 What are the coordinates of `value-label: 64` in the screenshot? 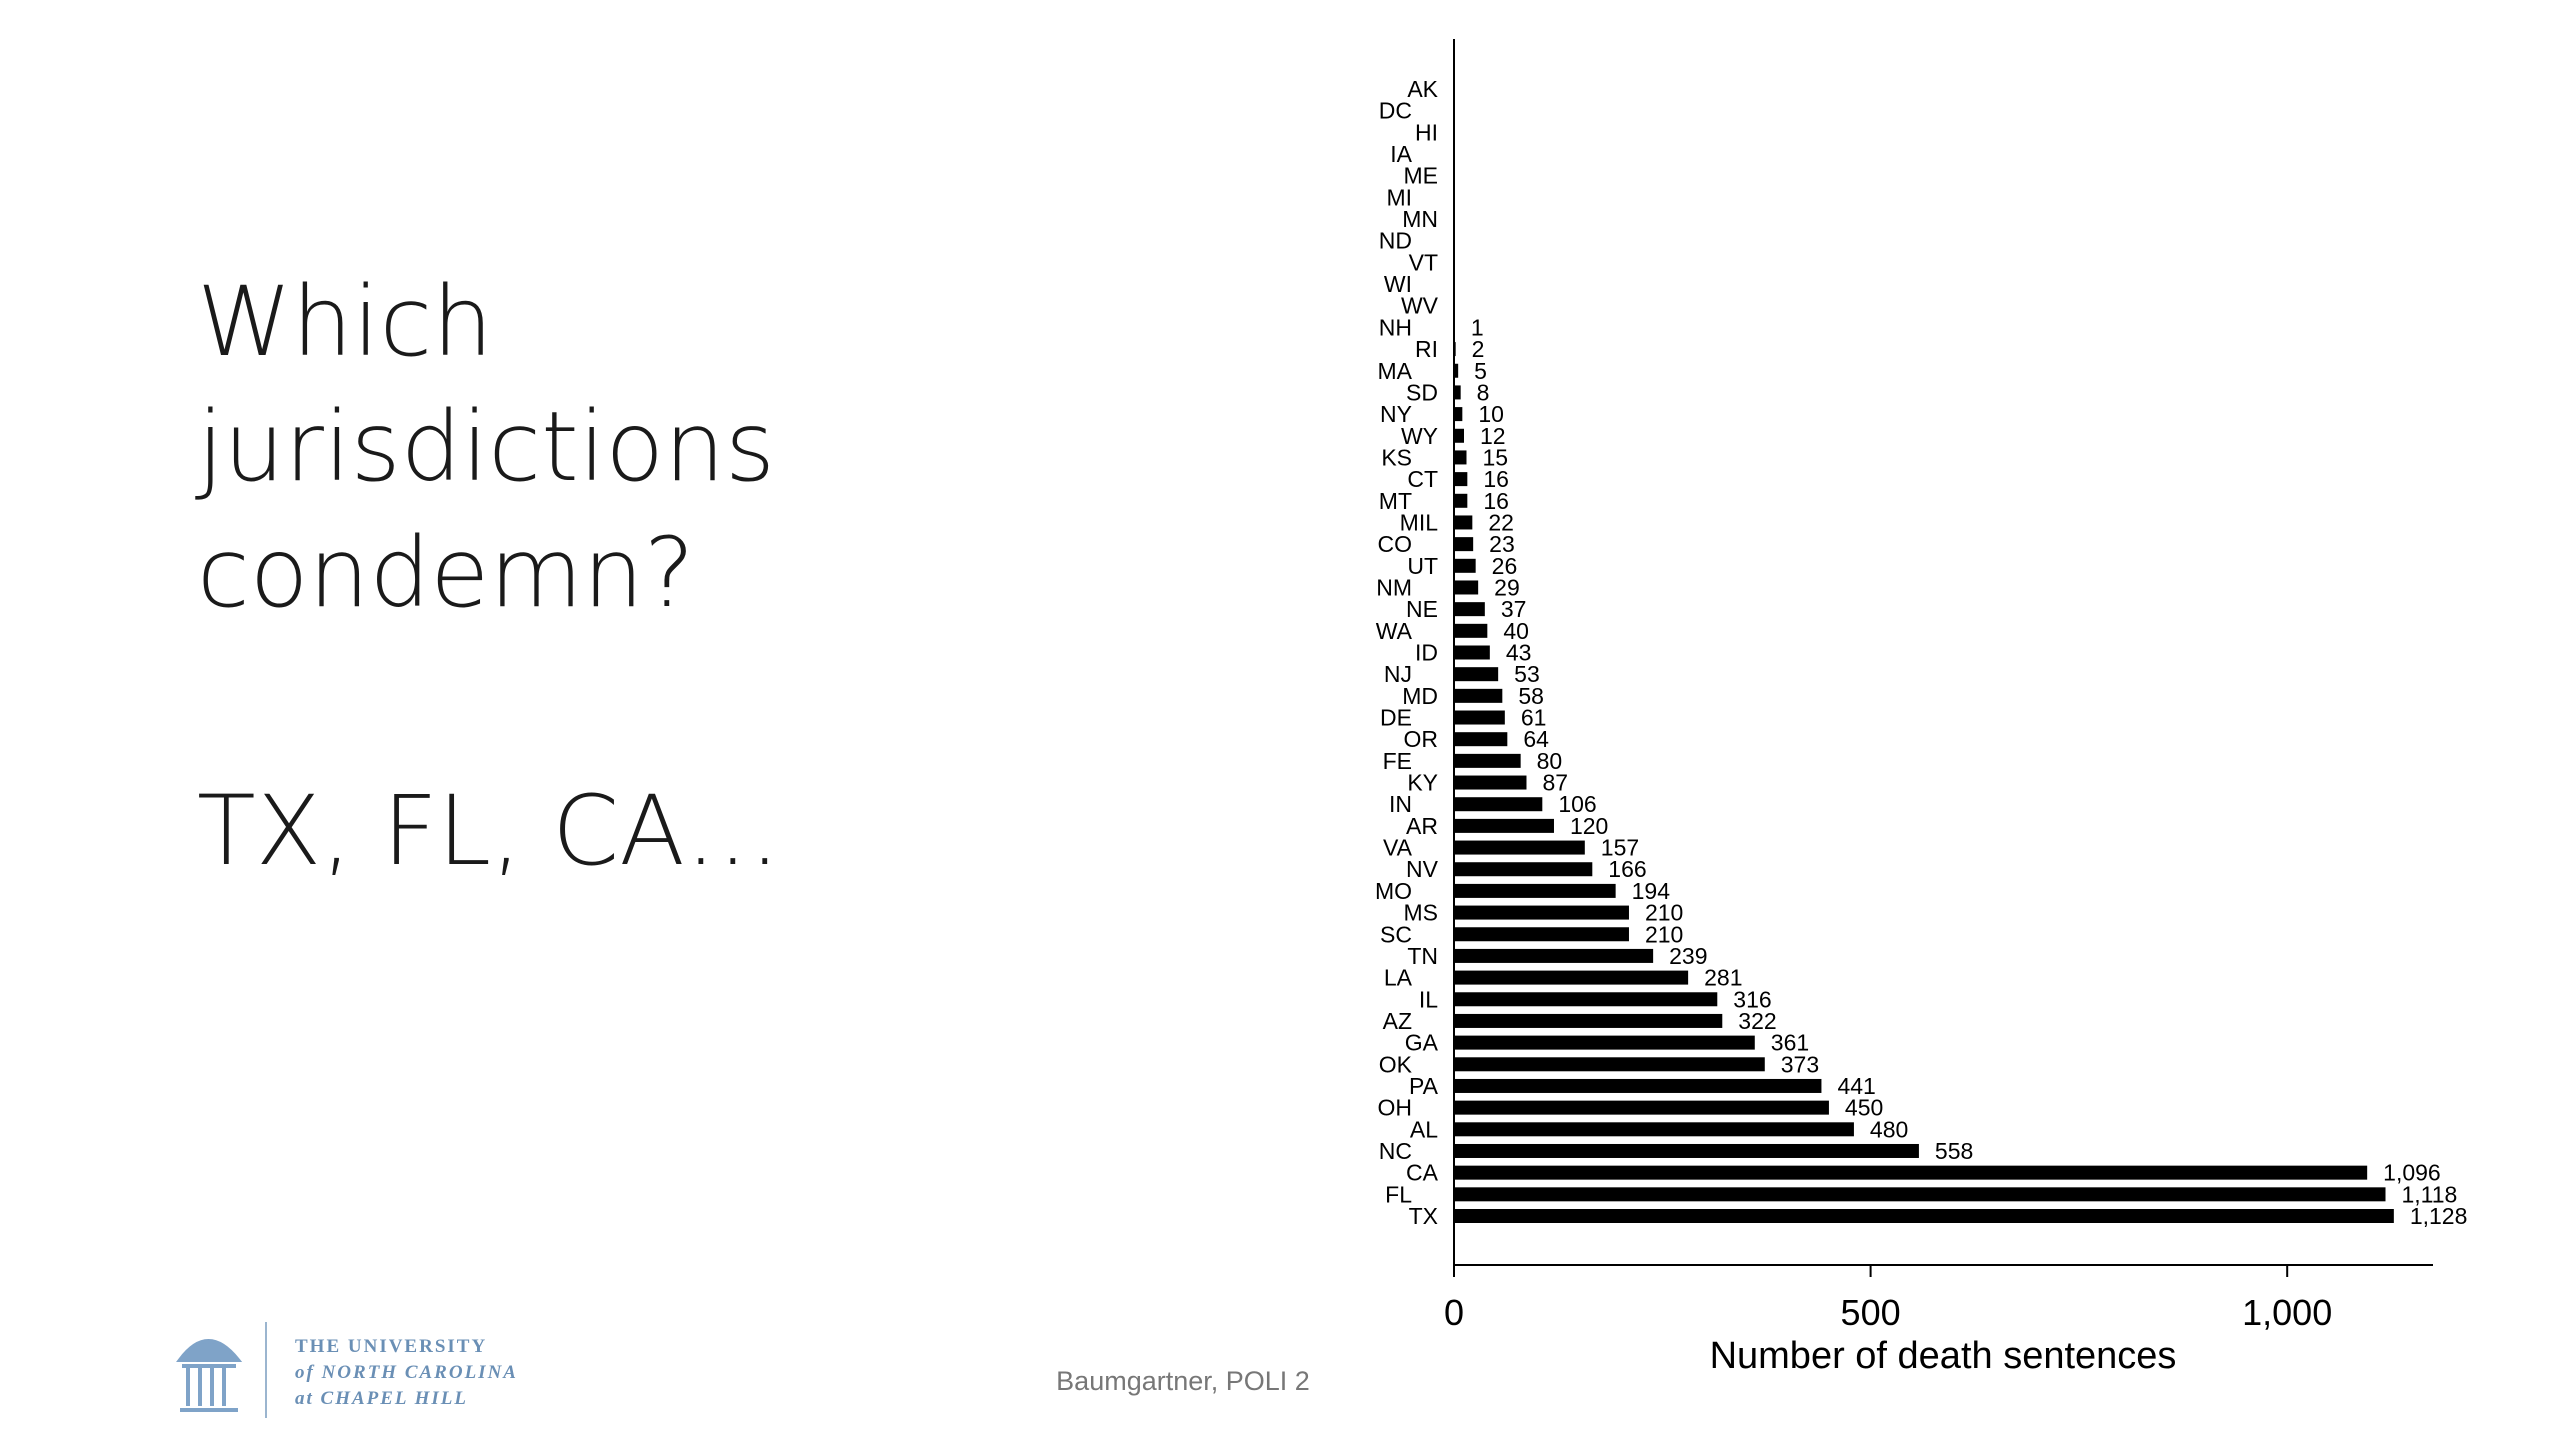 It's located at (1536, 739).